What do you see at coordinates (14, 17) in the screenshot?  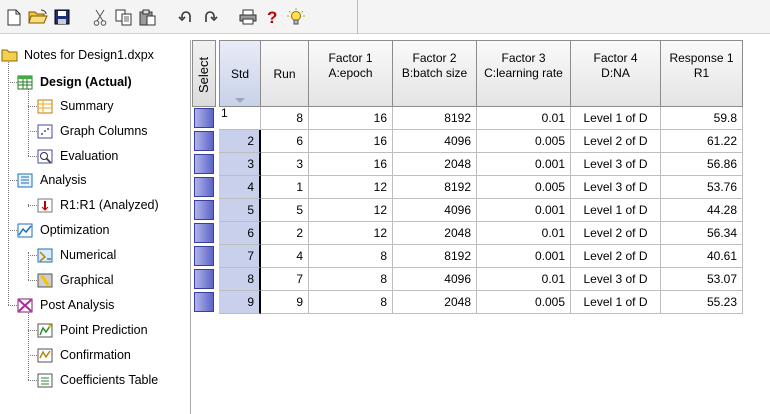 I see `new-icon` at bounding box center [14, 17].